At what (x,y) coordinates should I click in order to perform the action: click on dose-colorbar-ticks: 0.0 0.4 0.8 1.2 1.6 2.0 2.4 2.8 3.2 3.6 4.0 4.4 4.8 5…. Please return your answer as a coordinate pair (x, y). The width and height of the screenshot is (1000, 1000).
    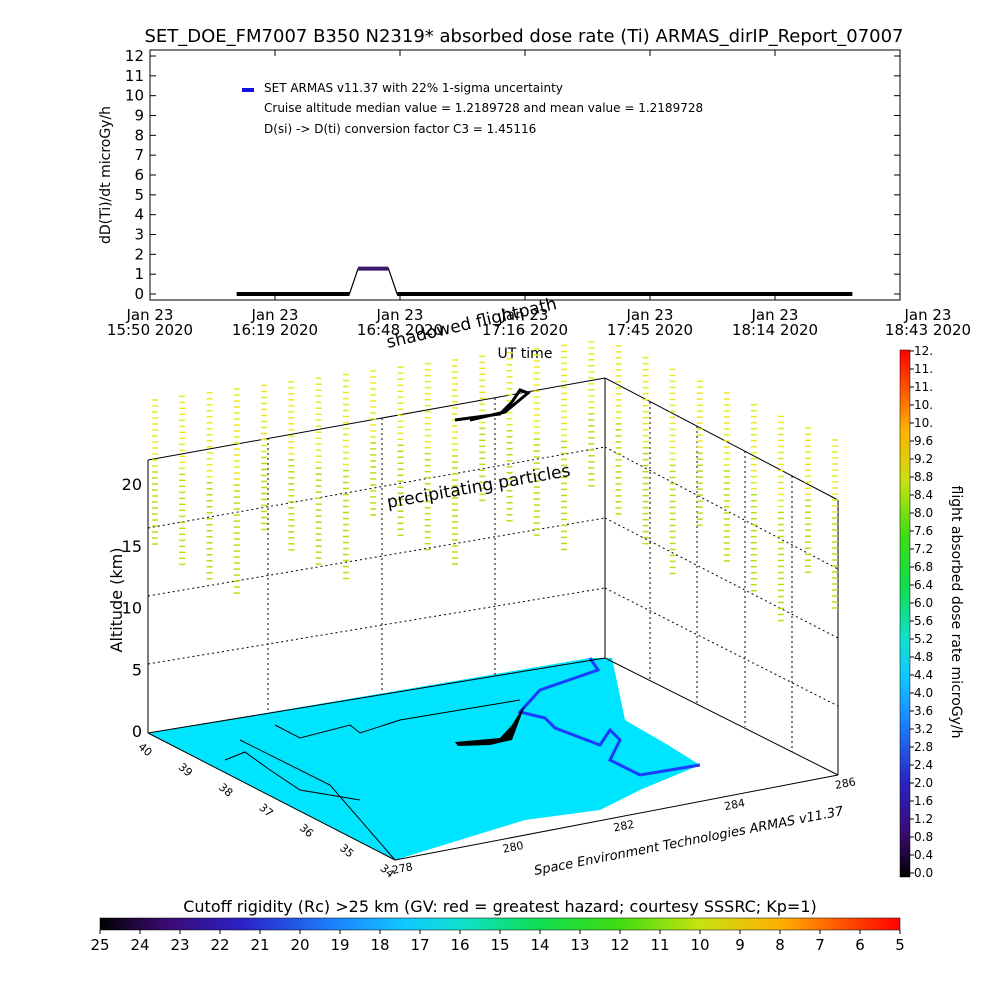
    Looking at the image, I should click on (921, 612).